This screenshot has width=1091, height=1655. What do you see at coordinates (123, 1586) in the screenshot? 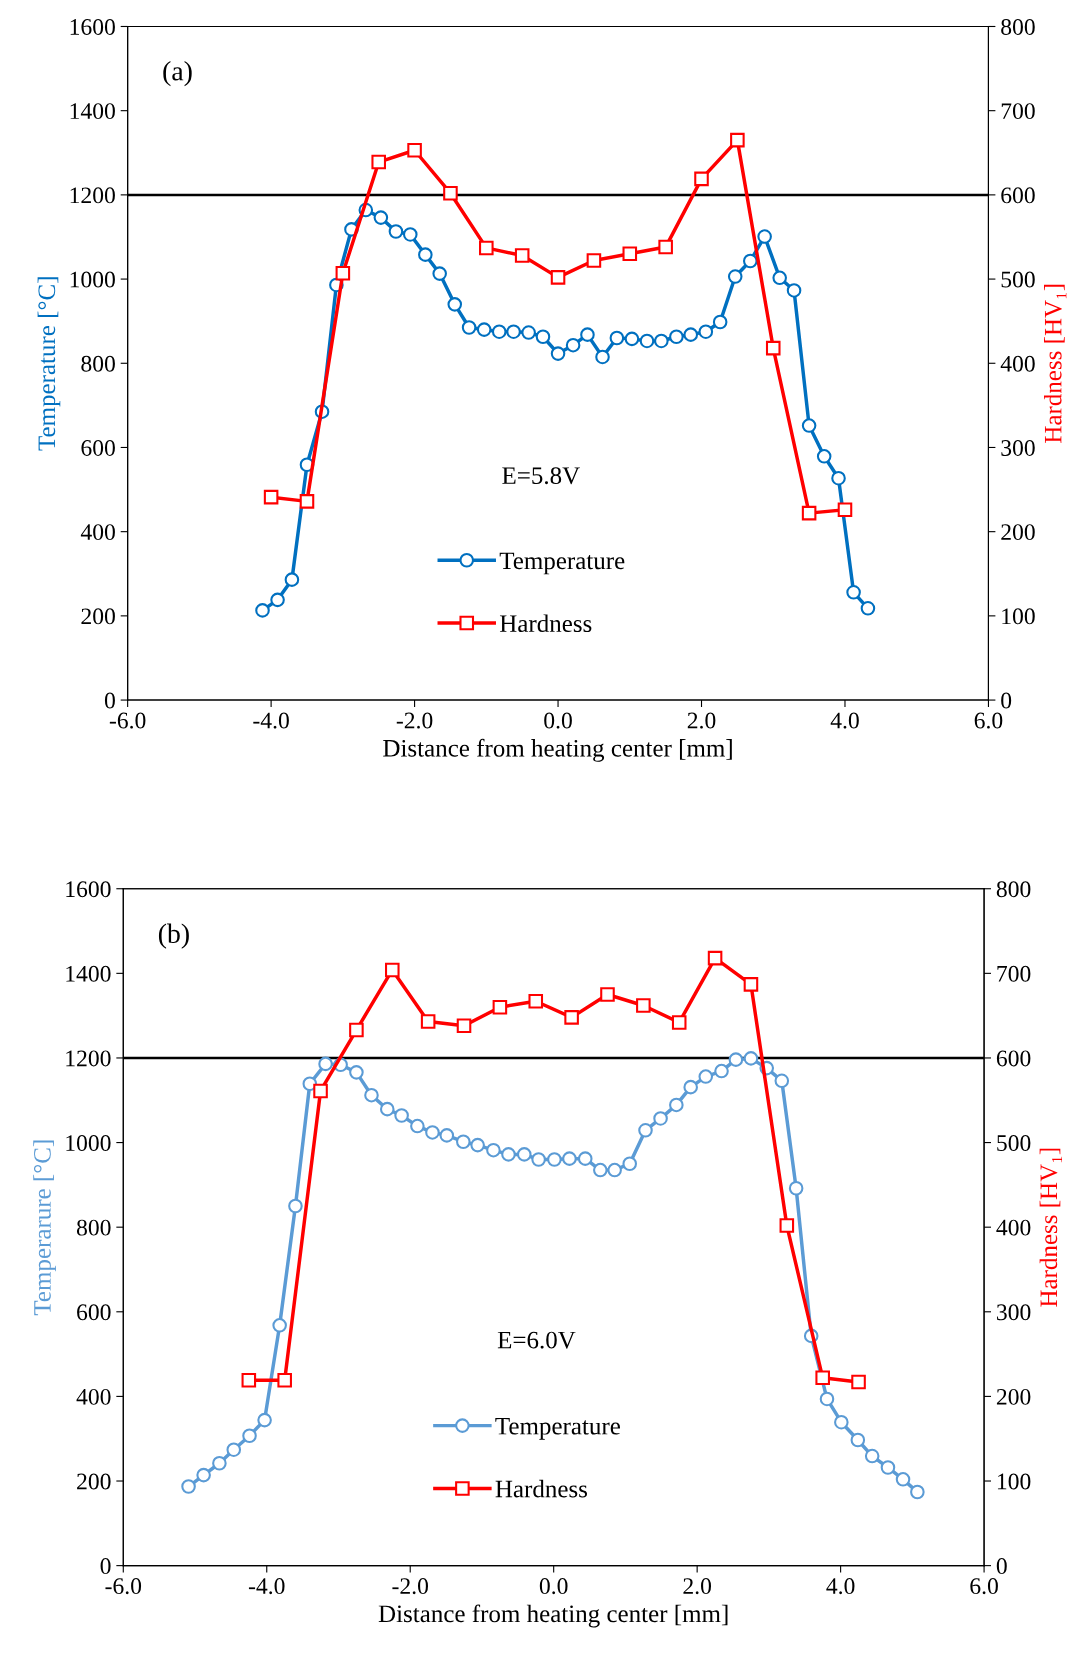
I see `x-tick-label: -6.0` at bounding box center [123, 1586].